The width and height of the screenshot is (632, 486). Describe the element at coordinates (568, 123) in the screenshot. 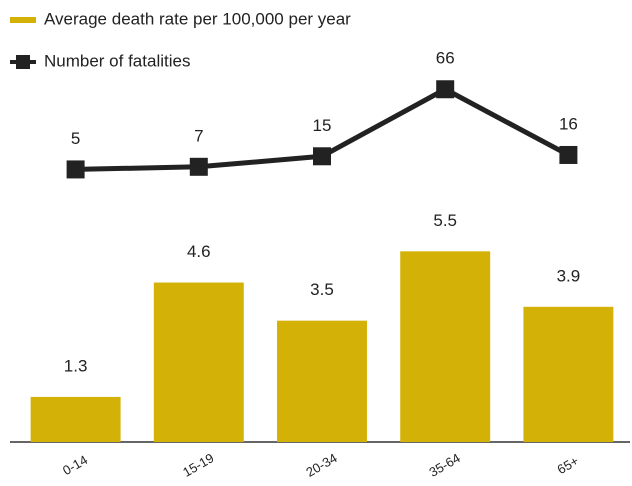

I see `data-label: 16` at that location.